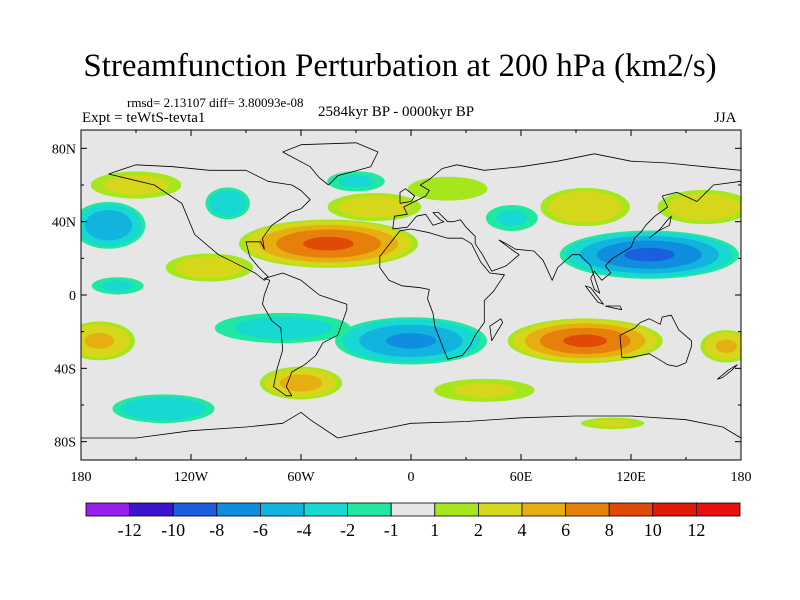 The height and width of the screenshot is (600, 800). Describe the element at coordinates (411, 477) in the screenshot. I see `x-tick-label: 0` at that location.